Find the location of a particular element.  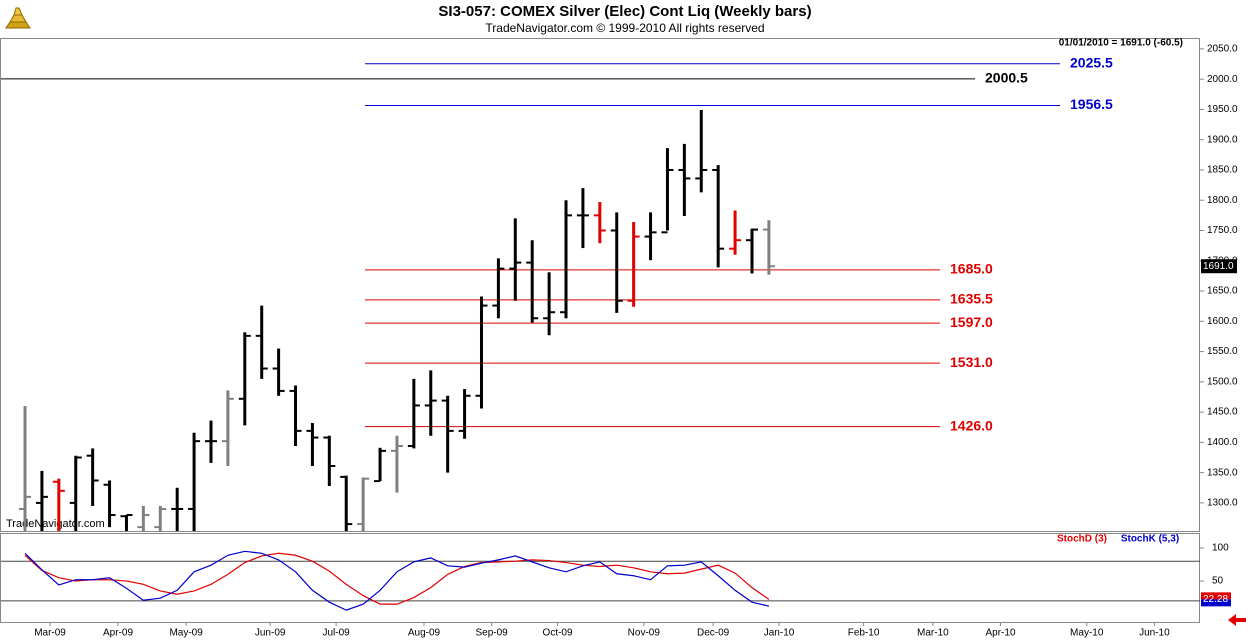

y-tick-label: 1550.0 is located at coordinates (1222, 351).